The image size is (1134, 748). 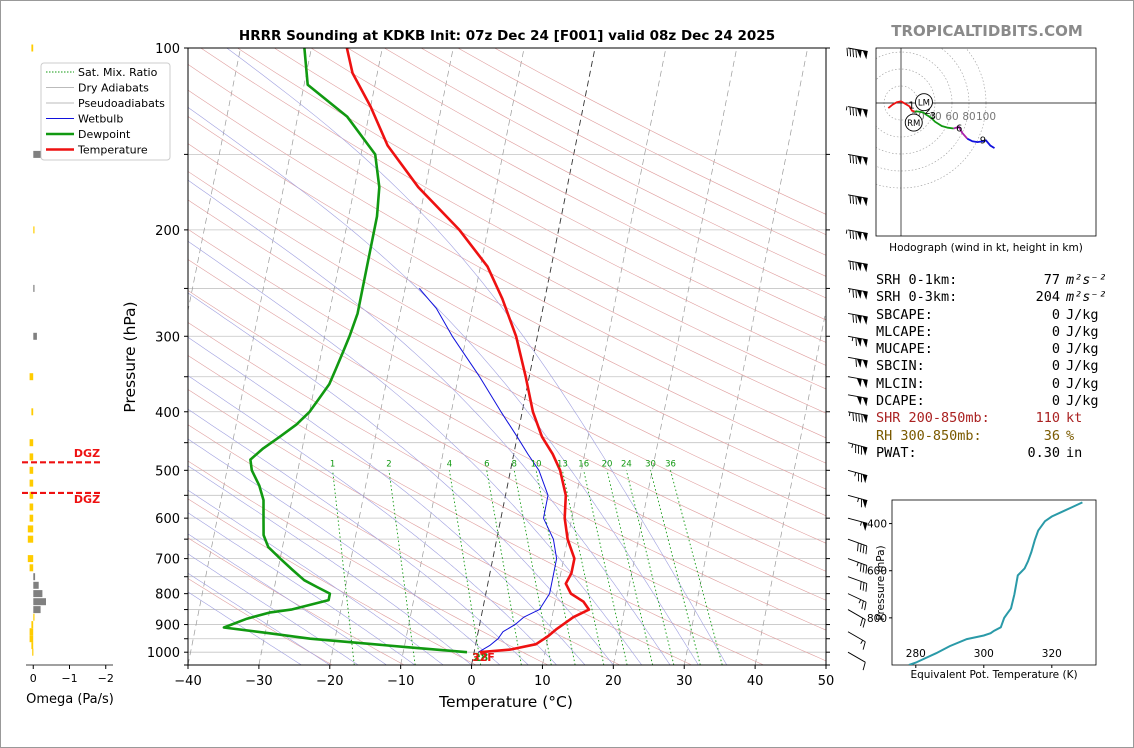 What do you see at coordinates (917, 280) in the screenshot?
I see `param-label: SRH 0-1km:` at bounding box center [917, 280].